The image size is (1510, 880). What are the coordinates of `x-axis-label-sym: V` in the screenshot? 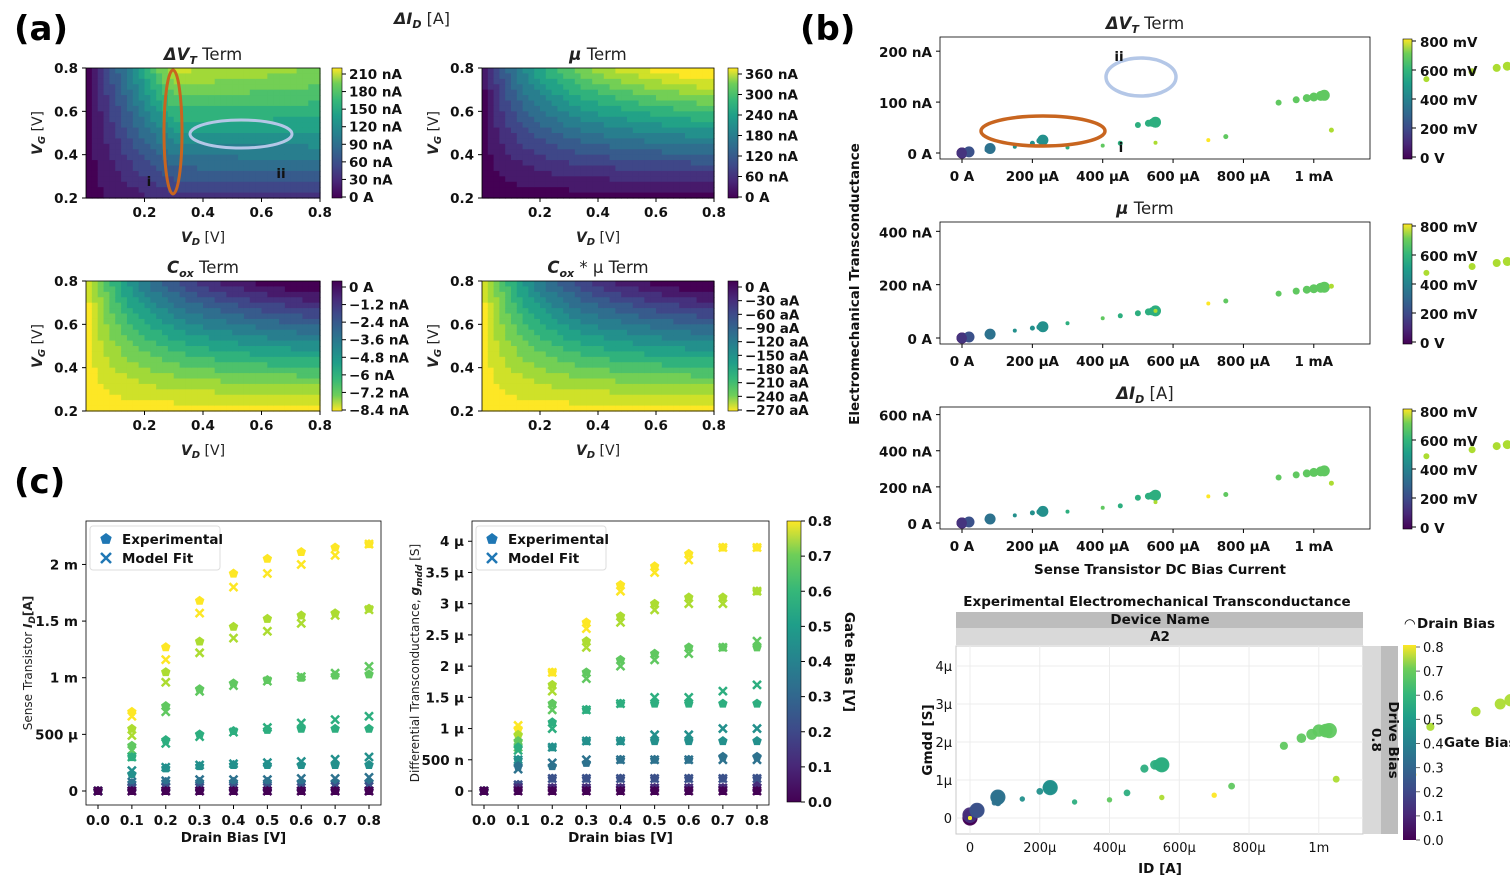 It's located at (582, 238).